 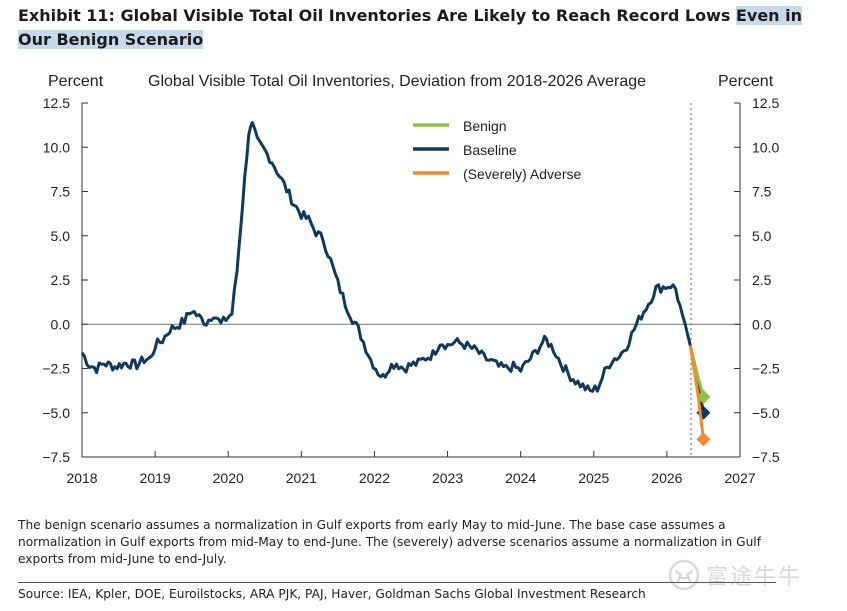 I want to click on watermark: 富途牛牛, so click(x=755, y=575).